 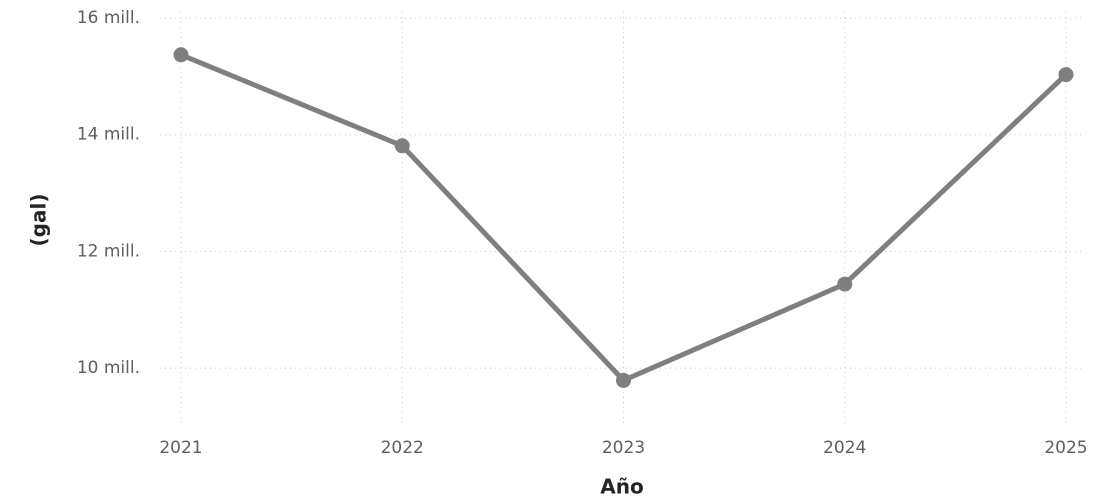 I want to click on x-tick-label: 2024, so click(x=844, y=448).